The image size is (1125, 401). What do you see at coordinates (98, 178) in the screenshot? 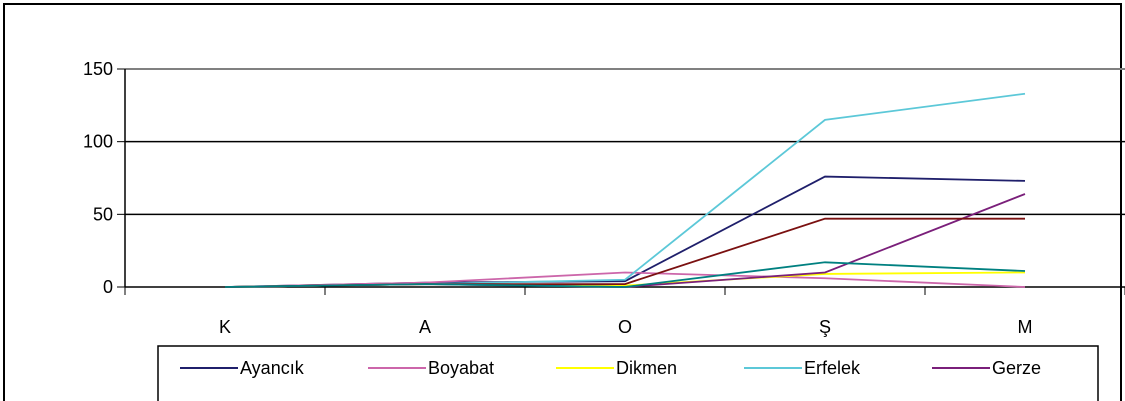
I see `y-tick-labels: 0 50 100 150` at bounding box center [98, 178].